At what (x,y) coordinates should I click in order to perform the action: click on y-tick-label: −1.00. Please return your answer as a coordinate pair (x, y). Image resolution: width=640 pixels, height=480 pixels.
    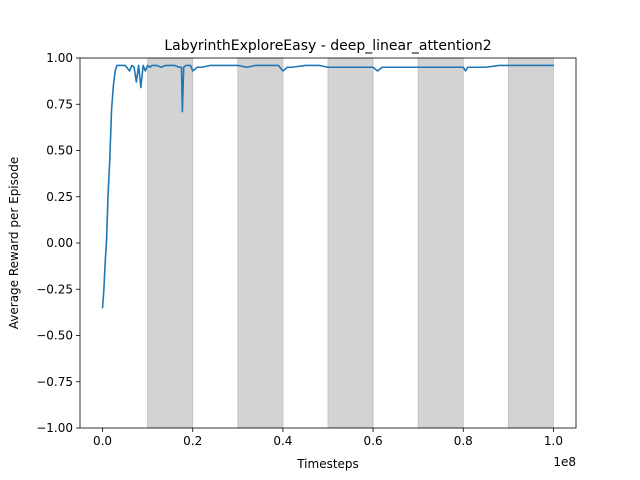
    Looking at the image, I should click on (54, 428).